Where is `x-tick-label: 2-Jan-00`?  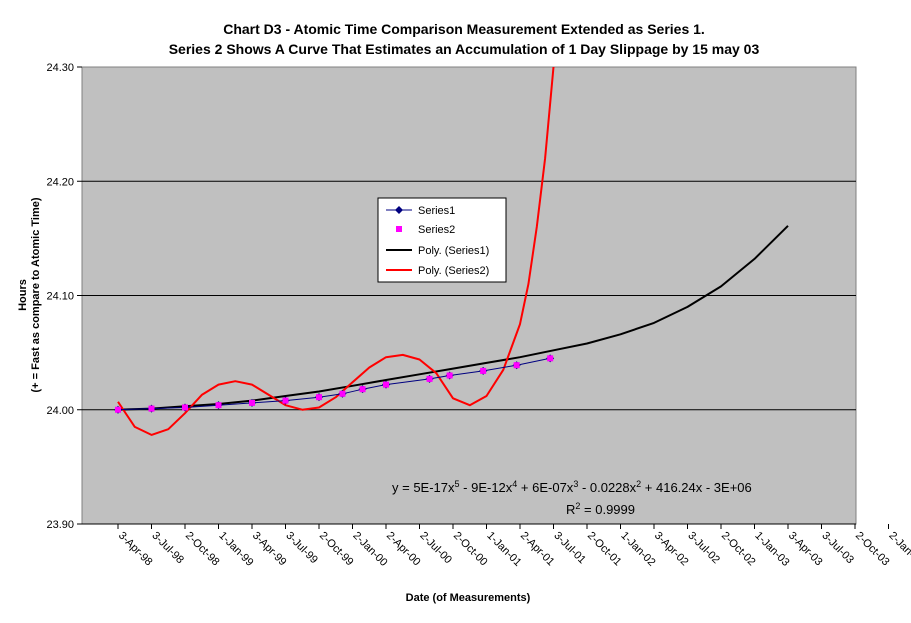
x-tick-label: 2-Jan-00 is located at coordinates (369, 549).